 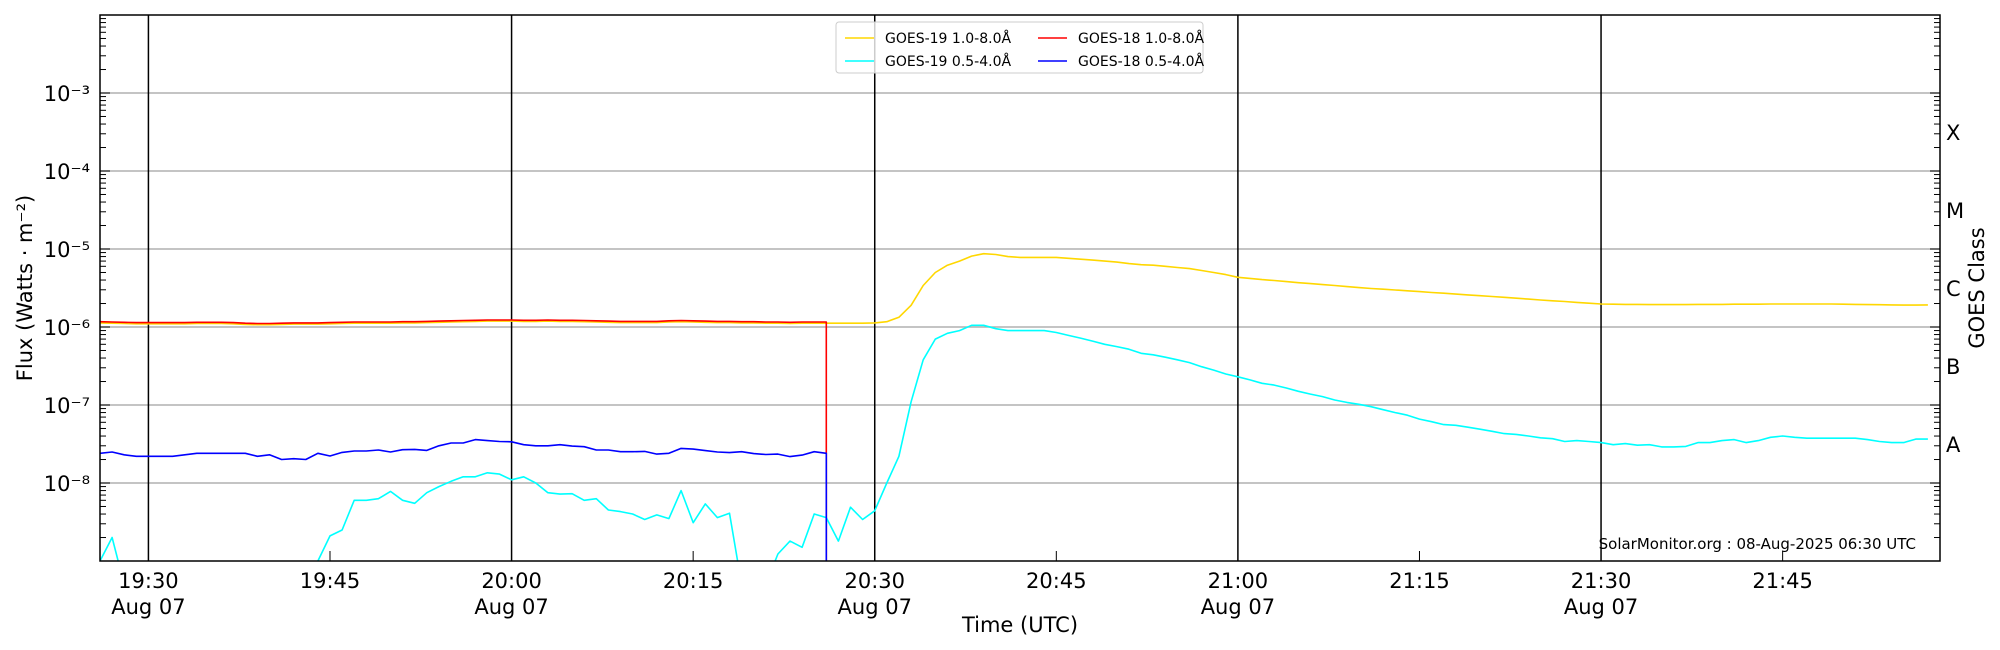 I want to click on x-tick-label: 21:45, so click(x=1782, y=581).